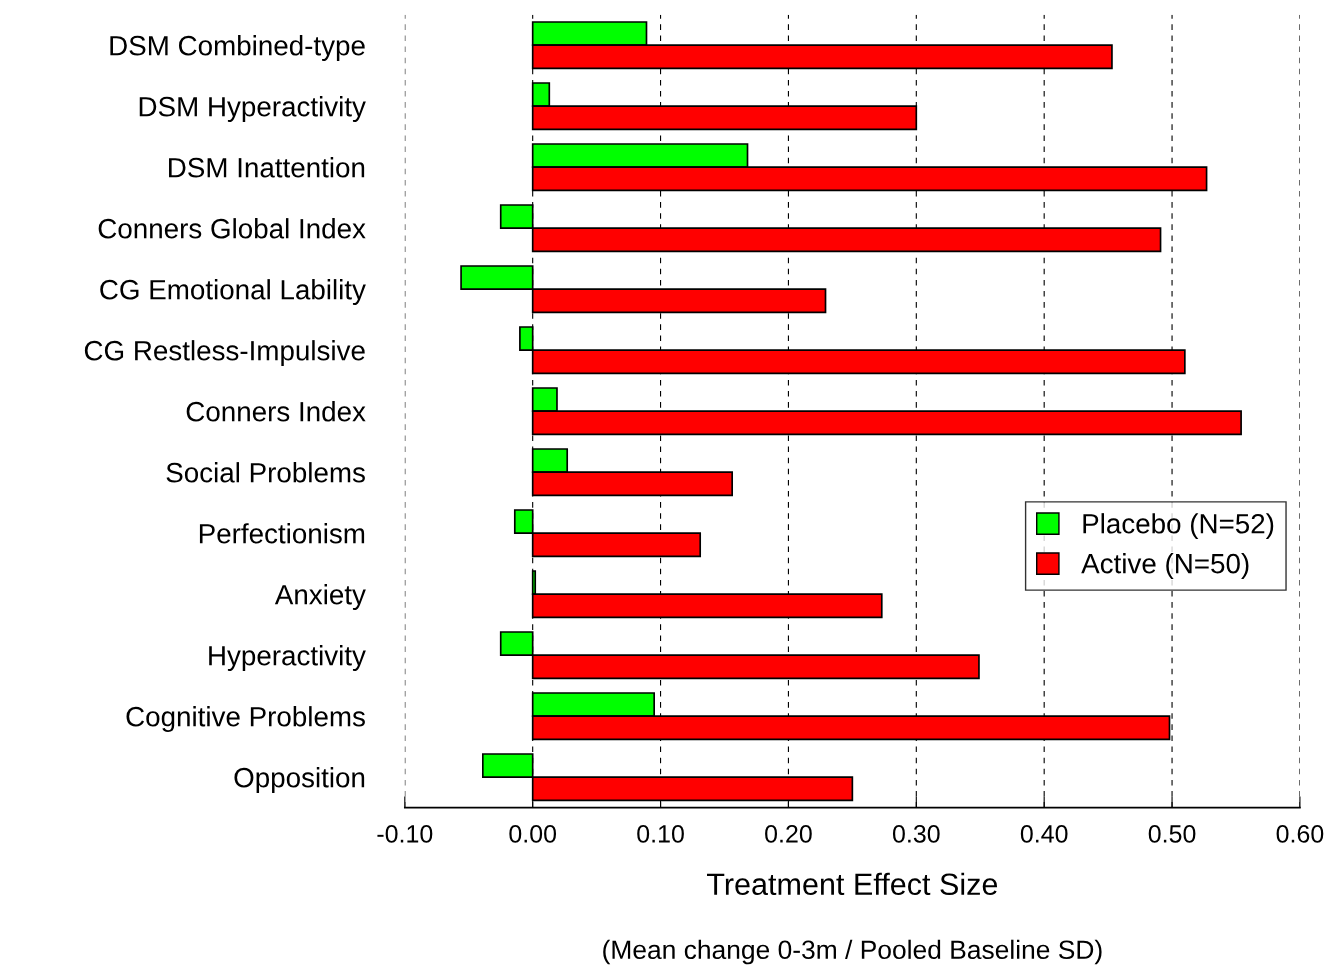 The image size is (1336, 979). I want to click on x-tick-label: 0.40, so click(1044, 834).